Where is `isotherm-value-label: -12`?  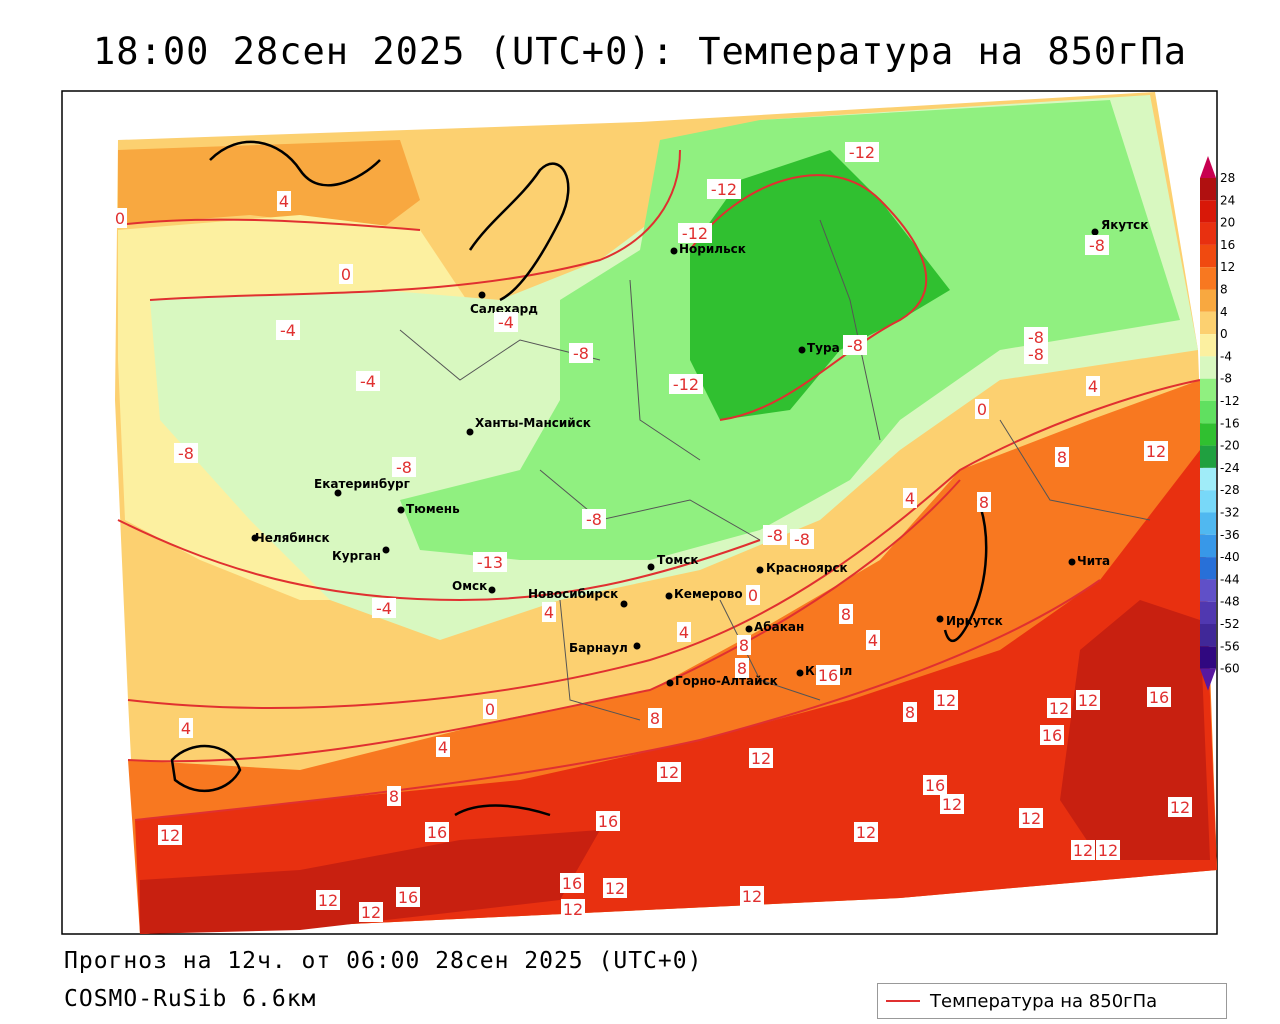 isotherm-value-label: -12 is located at coordinates (724, 189).